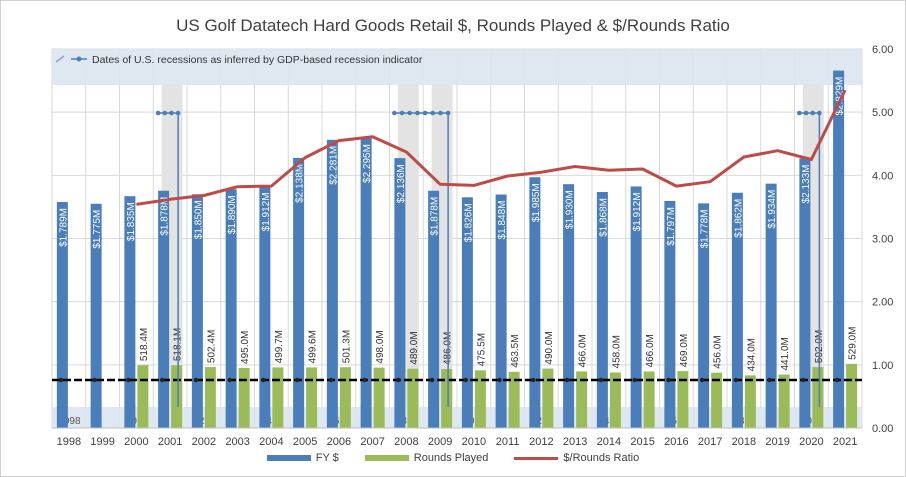 This screenshot has width=906, height=477. What do you see at coordinates (601, 458) in the screenshot?
I see `legend-label-ratio: $/Rounds Ratio` at bounding box center [601, 458].